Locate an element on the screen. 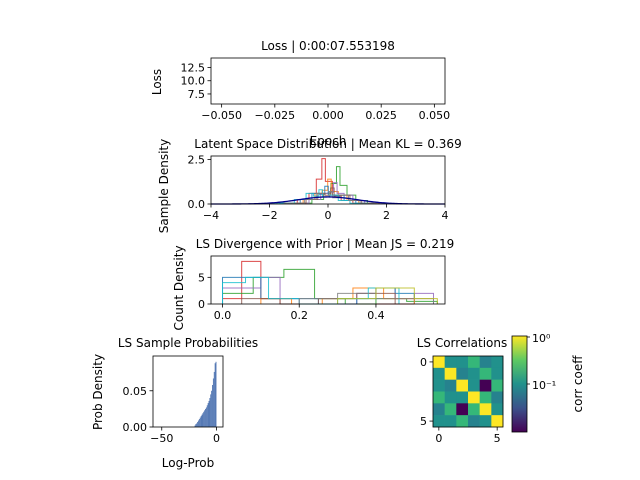 Image resolution: width=640 pixels, height=480 pixels. correlations-title: LS Correlations is located at coordinates (462, 343).